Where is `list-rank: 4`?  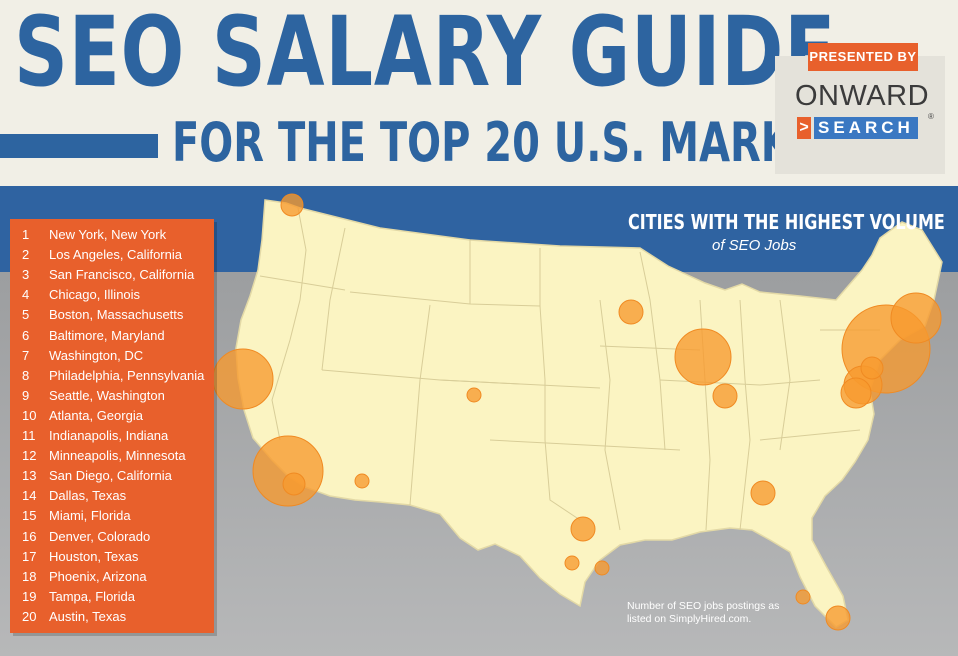
list-rank: 4 is located at coordinates (26, 295).